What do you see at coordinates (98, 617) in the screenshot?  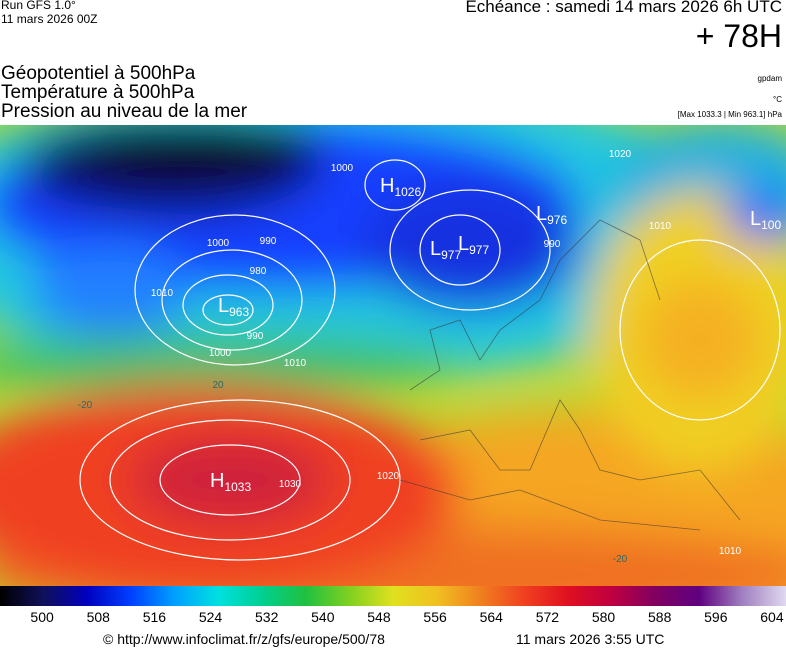 I see `scale-label: 508` at bounding box center [98, 617].